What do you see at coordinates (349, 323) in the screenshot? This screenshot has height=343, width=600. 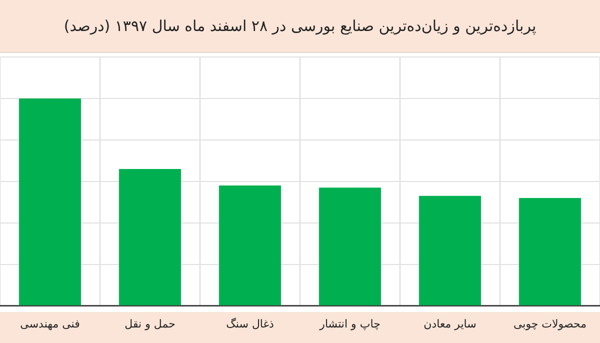 I see `x-tick-label: چاپ و انتشار` at bounding box center [349, 323].